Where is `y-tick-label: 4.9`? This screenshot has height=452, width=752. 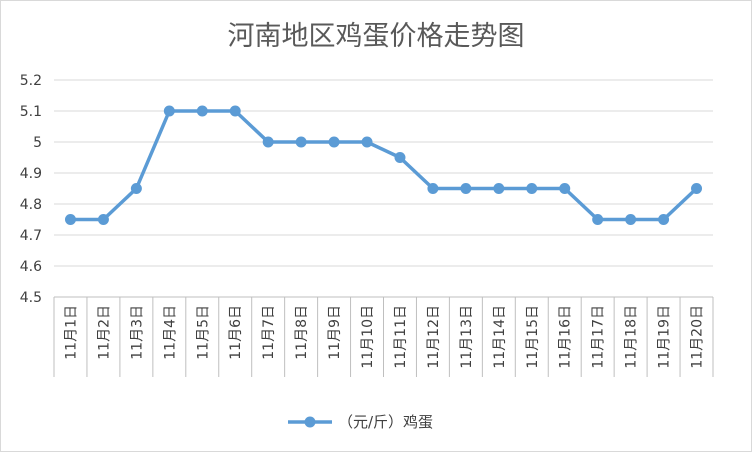
y-tick-label: 4.9 is located at coordinates (31, 174).